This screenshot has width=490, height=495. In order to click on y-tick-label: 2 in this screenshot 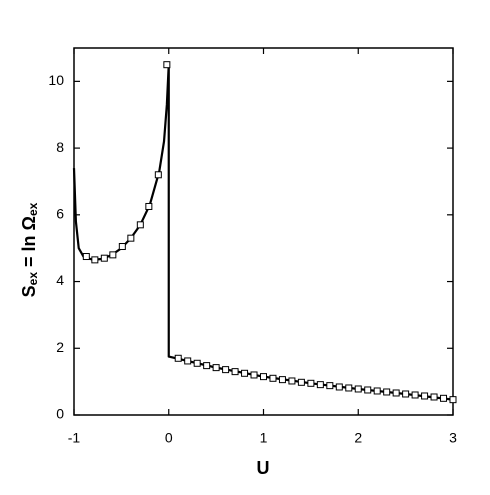, I will do `click(60, 347)`.